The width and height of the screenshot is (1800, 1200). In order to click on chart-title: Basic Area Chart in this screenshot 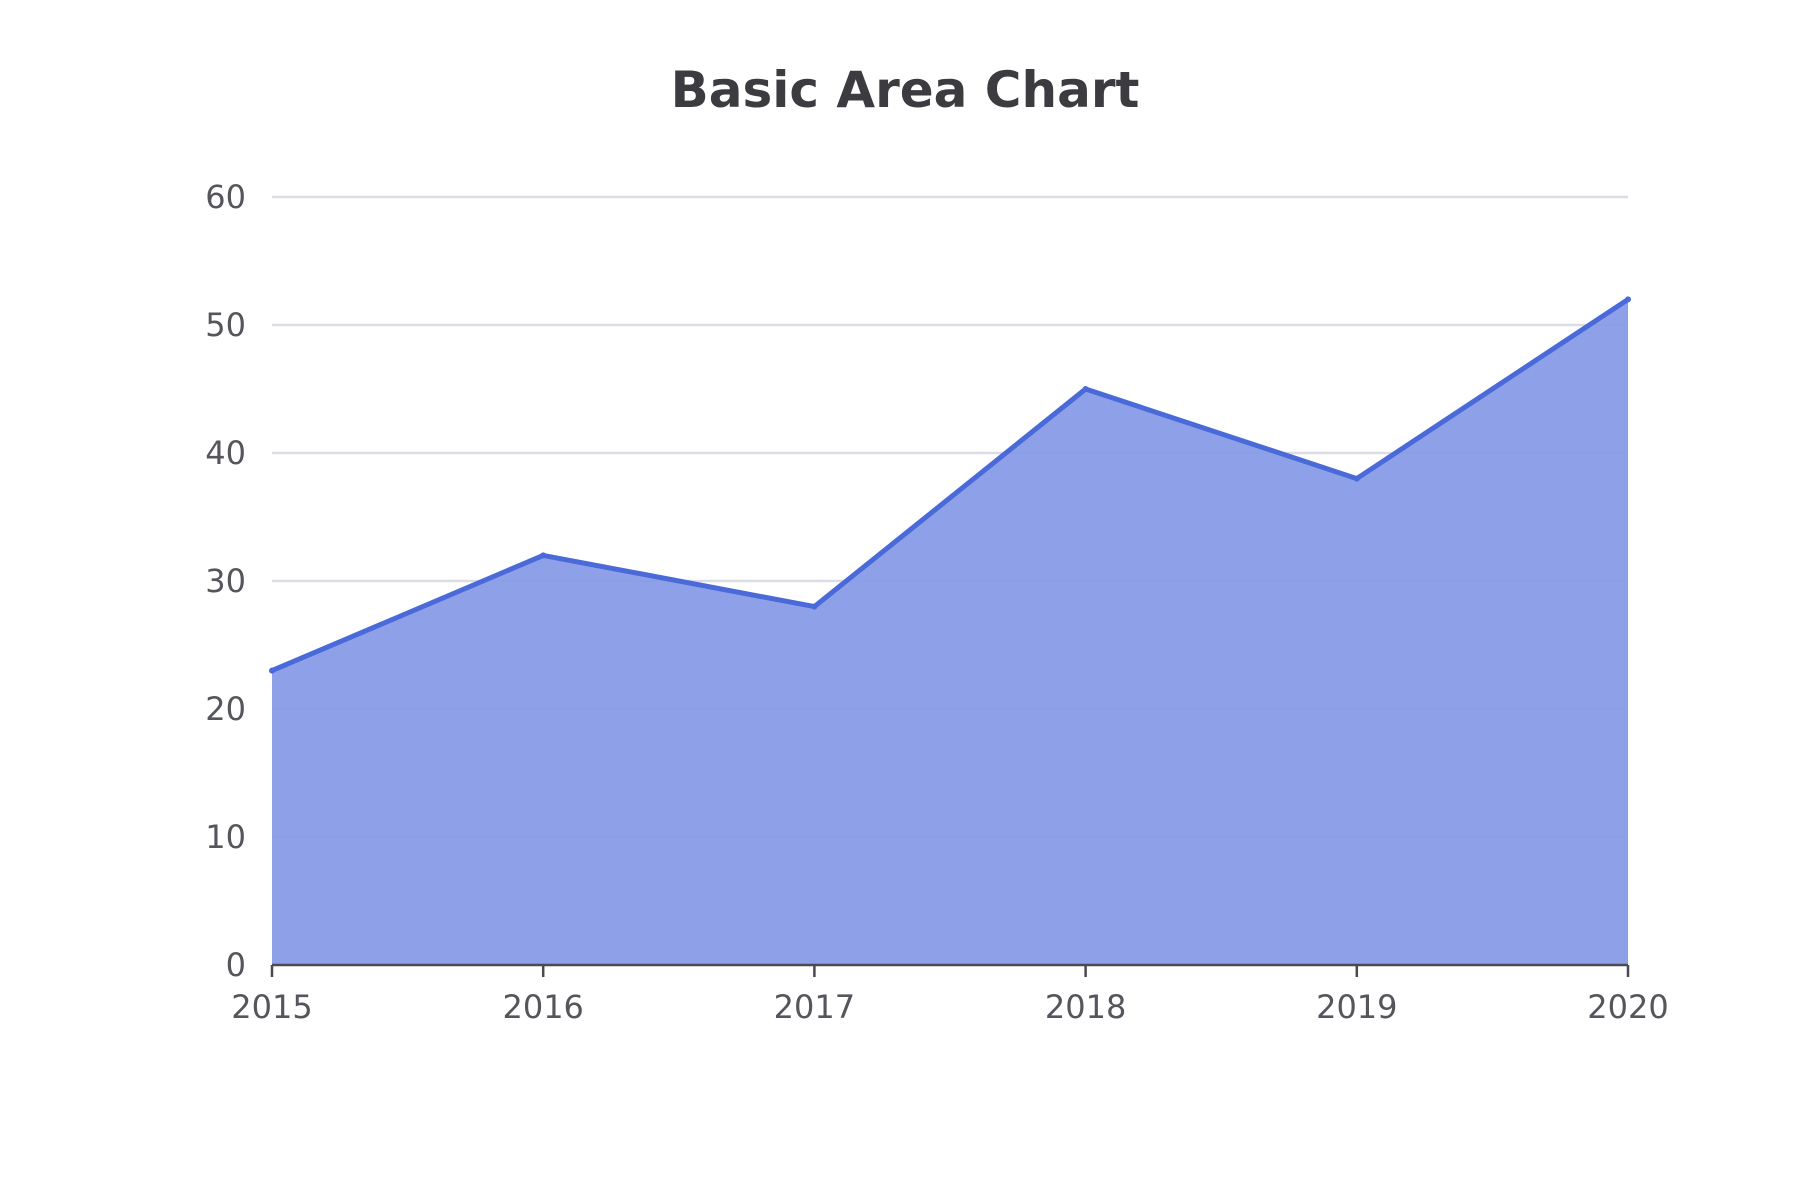, I will do `click(905, 90)`.